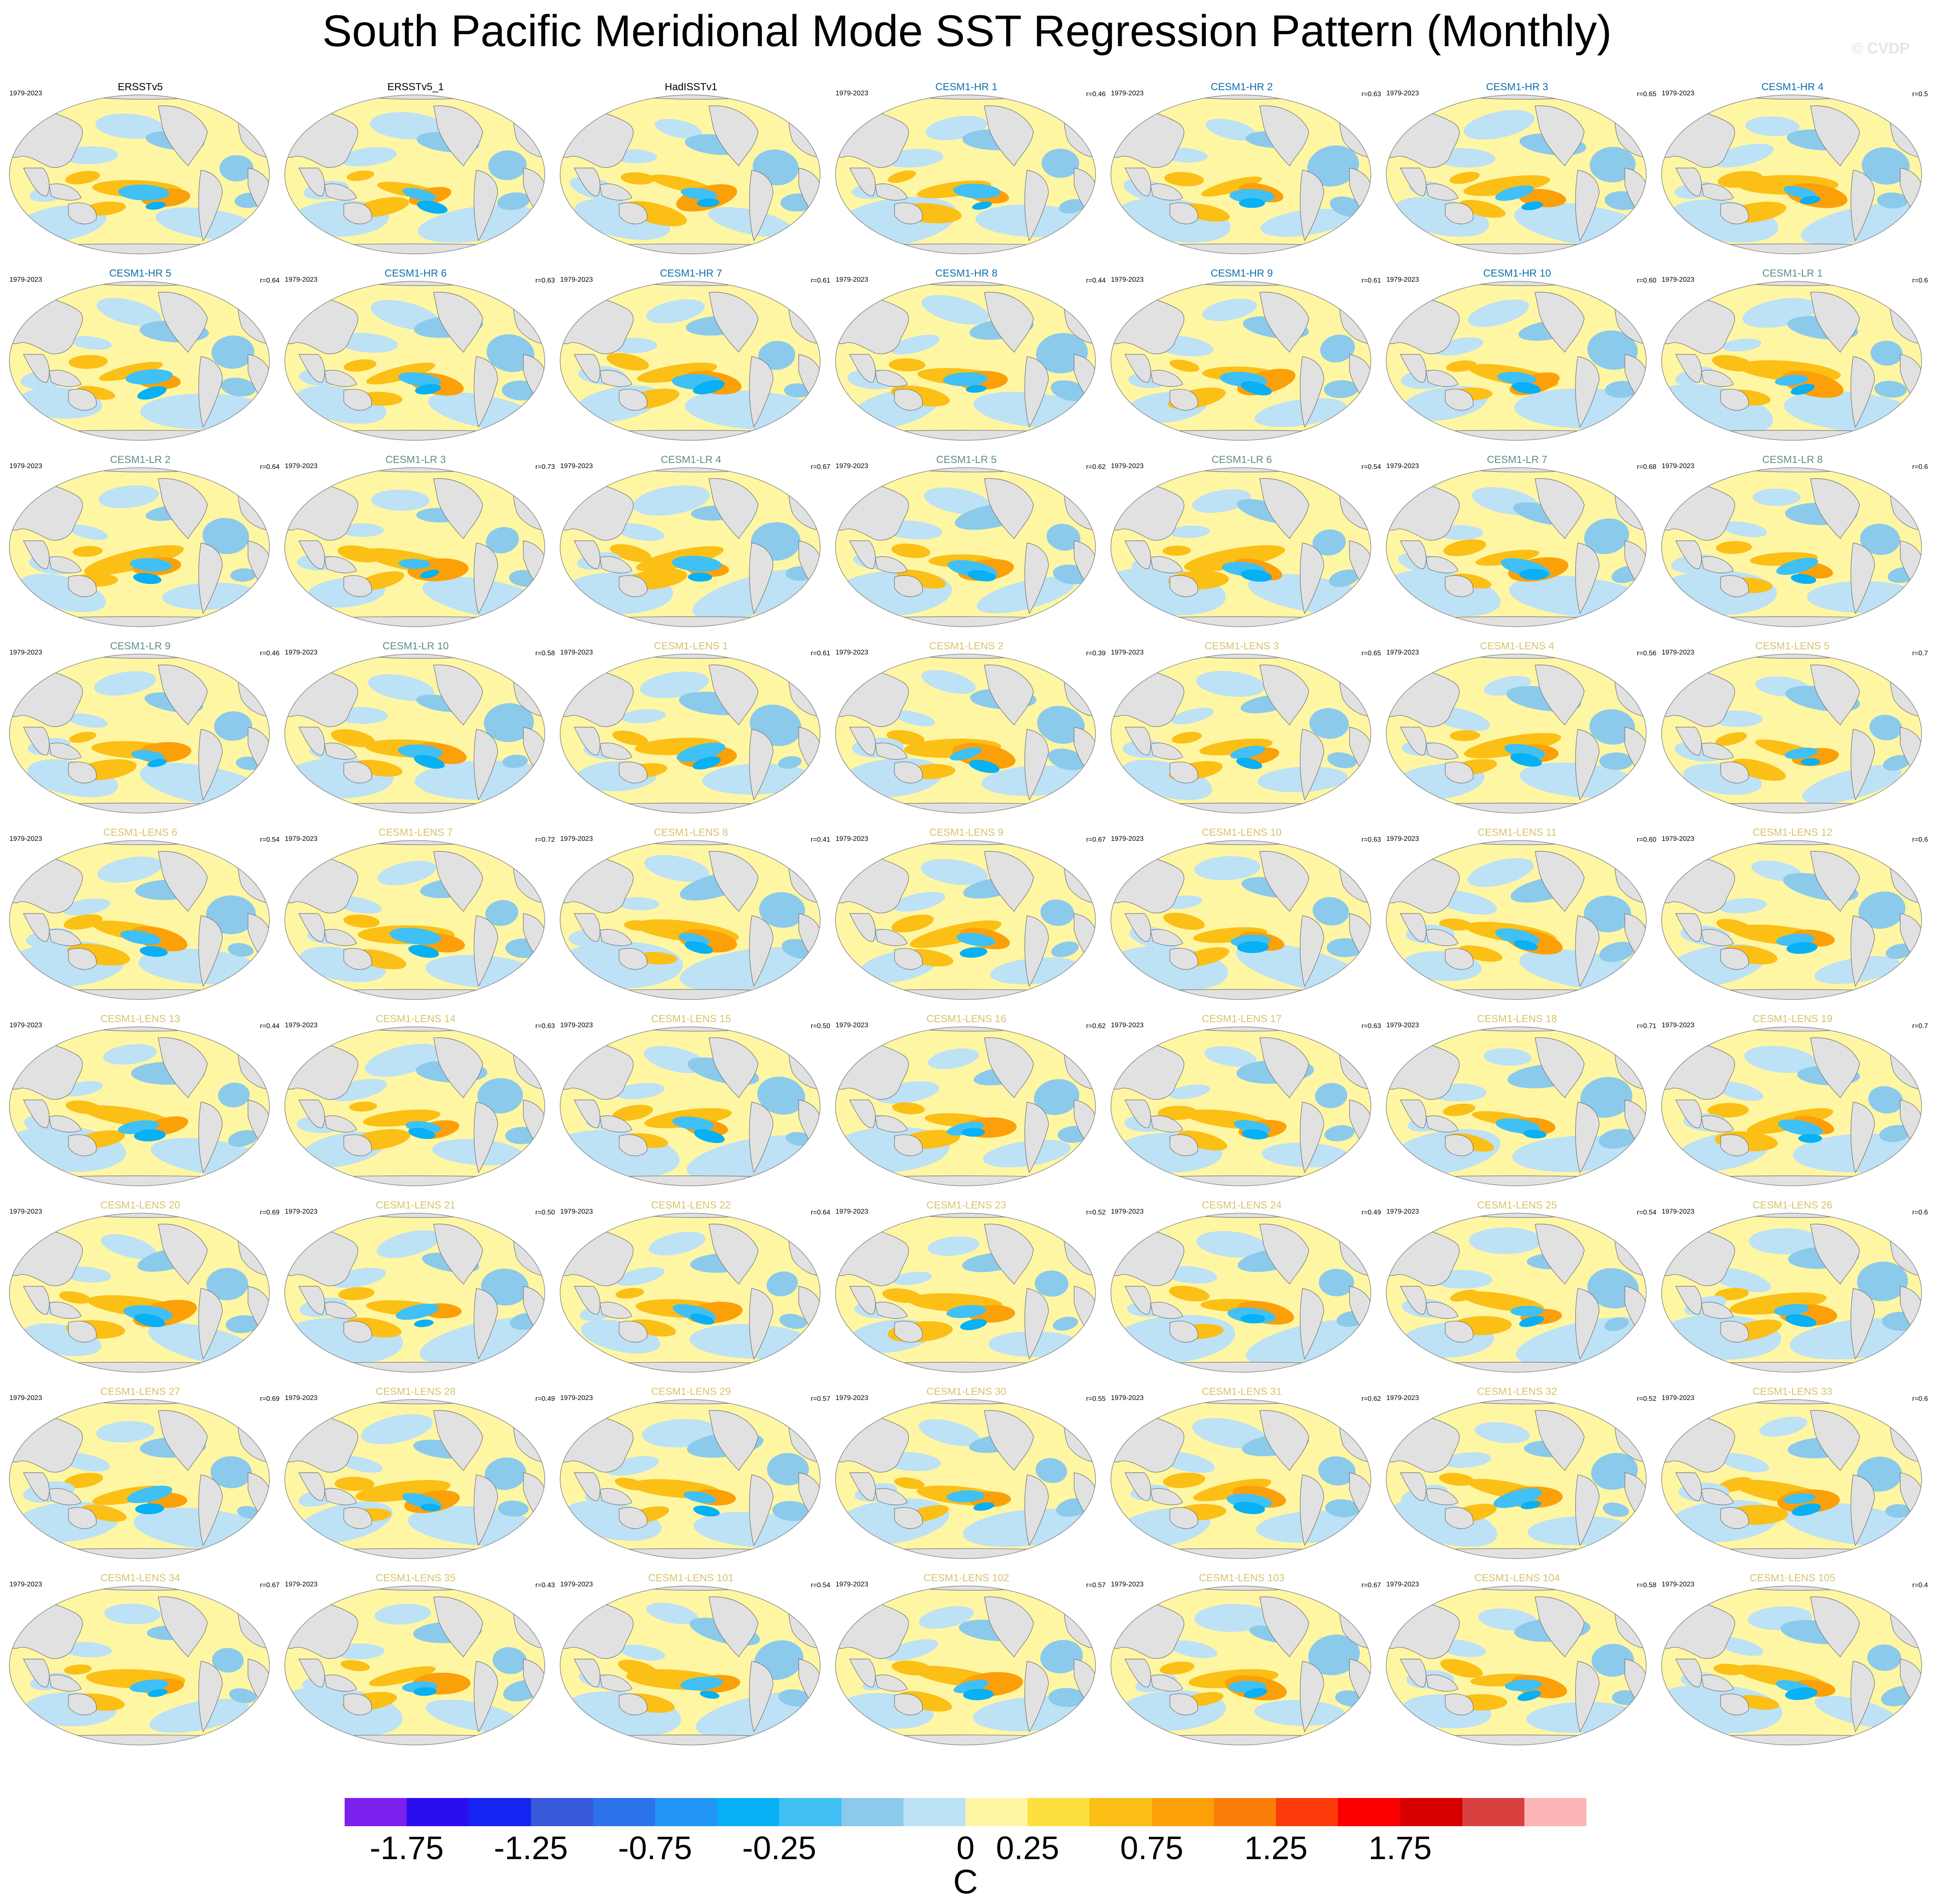  Describe the element at coordinates (1792, 1019) in the screenshot. I see `panel-title: CESM1-LENS 19` at that location.